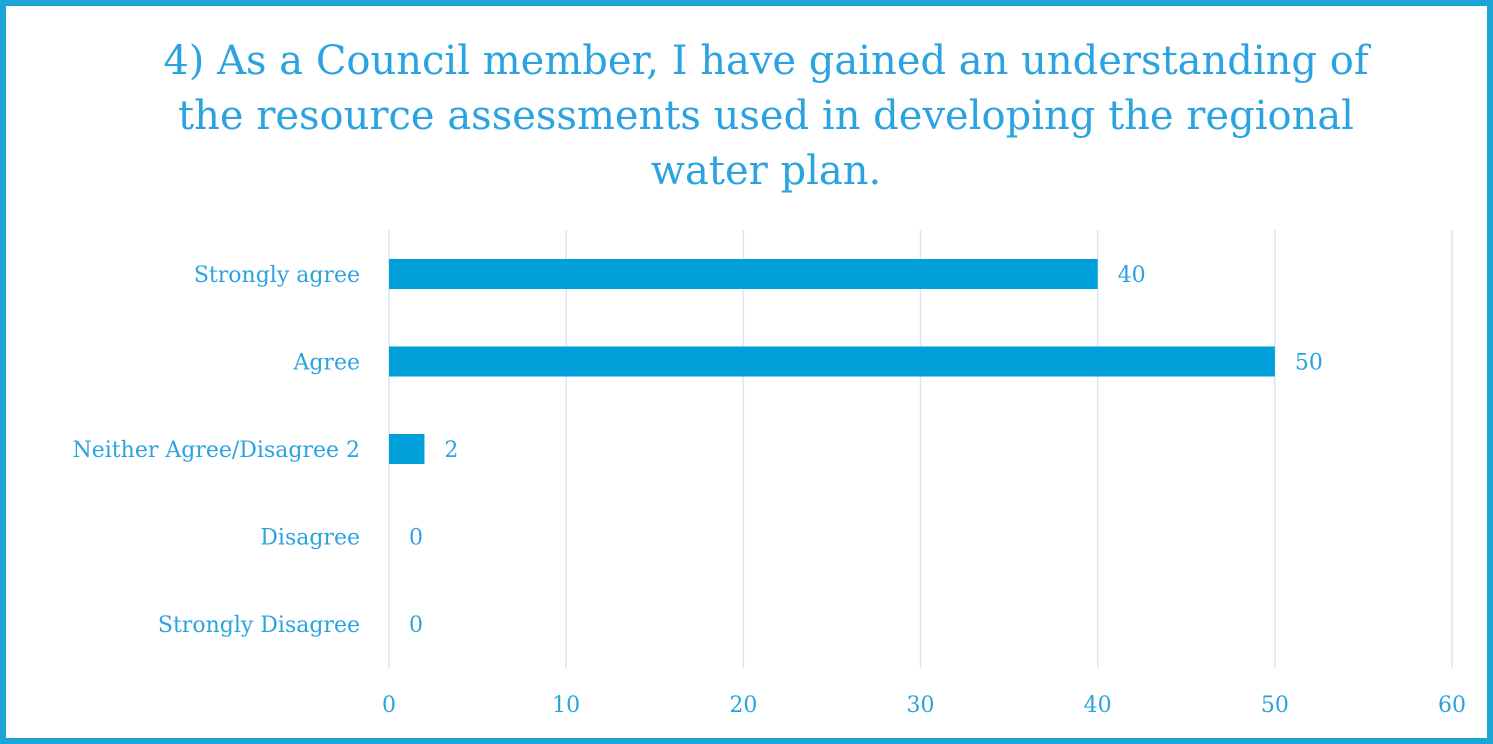 The width and height of the screenshot is (1493, 744). What do you see at coordinates (1309, 363) in the screenshot?
I see `data-label-agree: 50` at bounding box center [1309, 363].